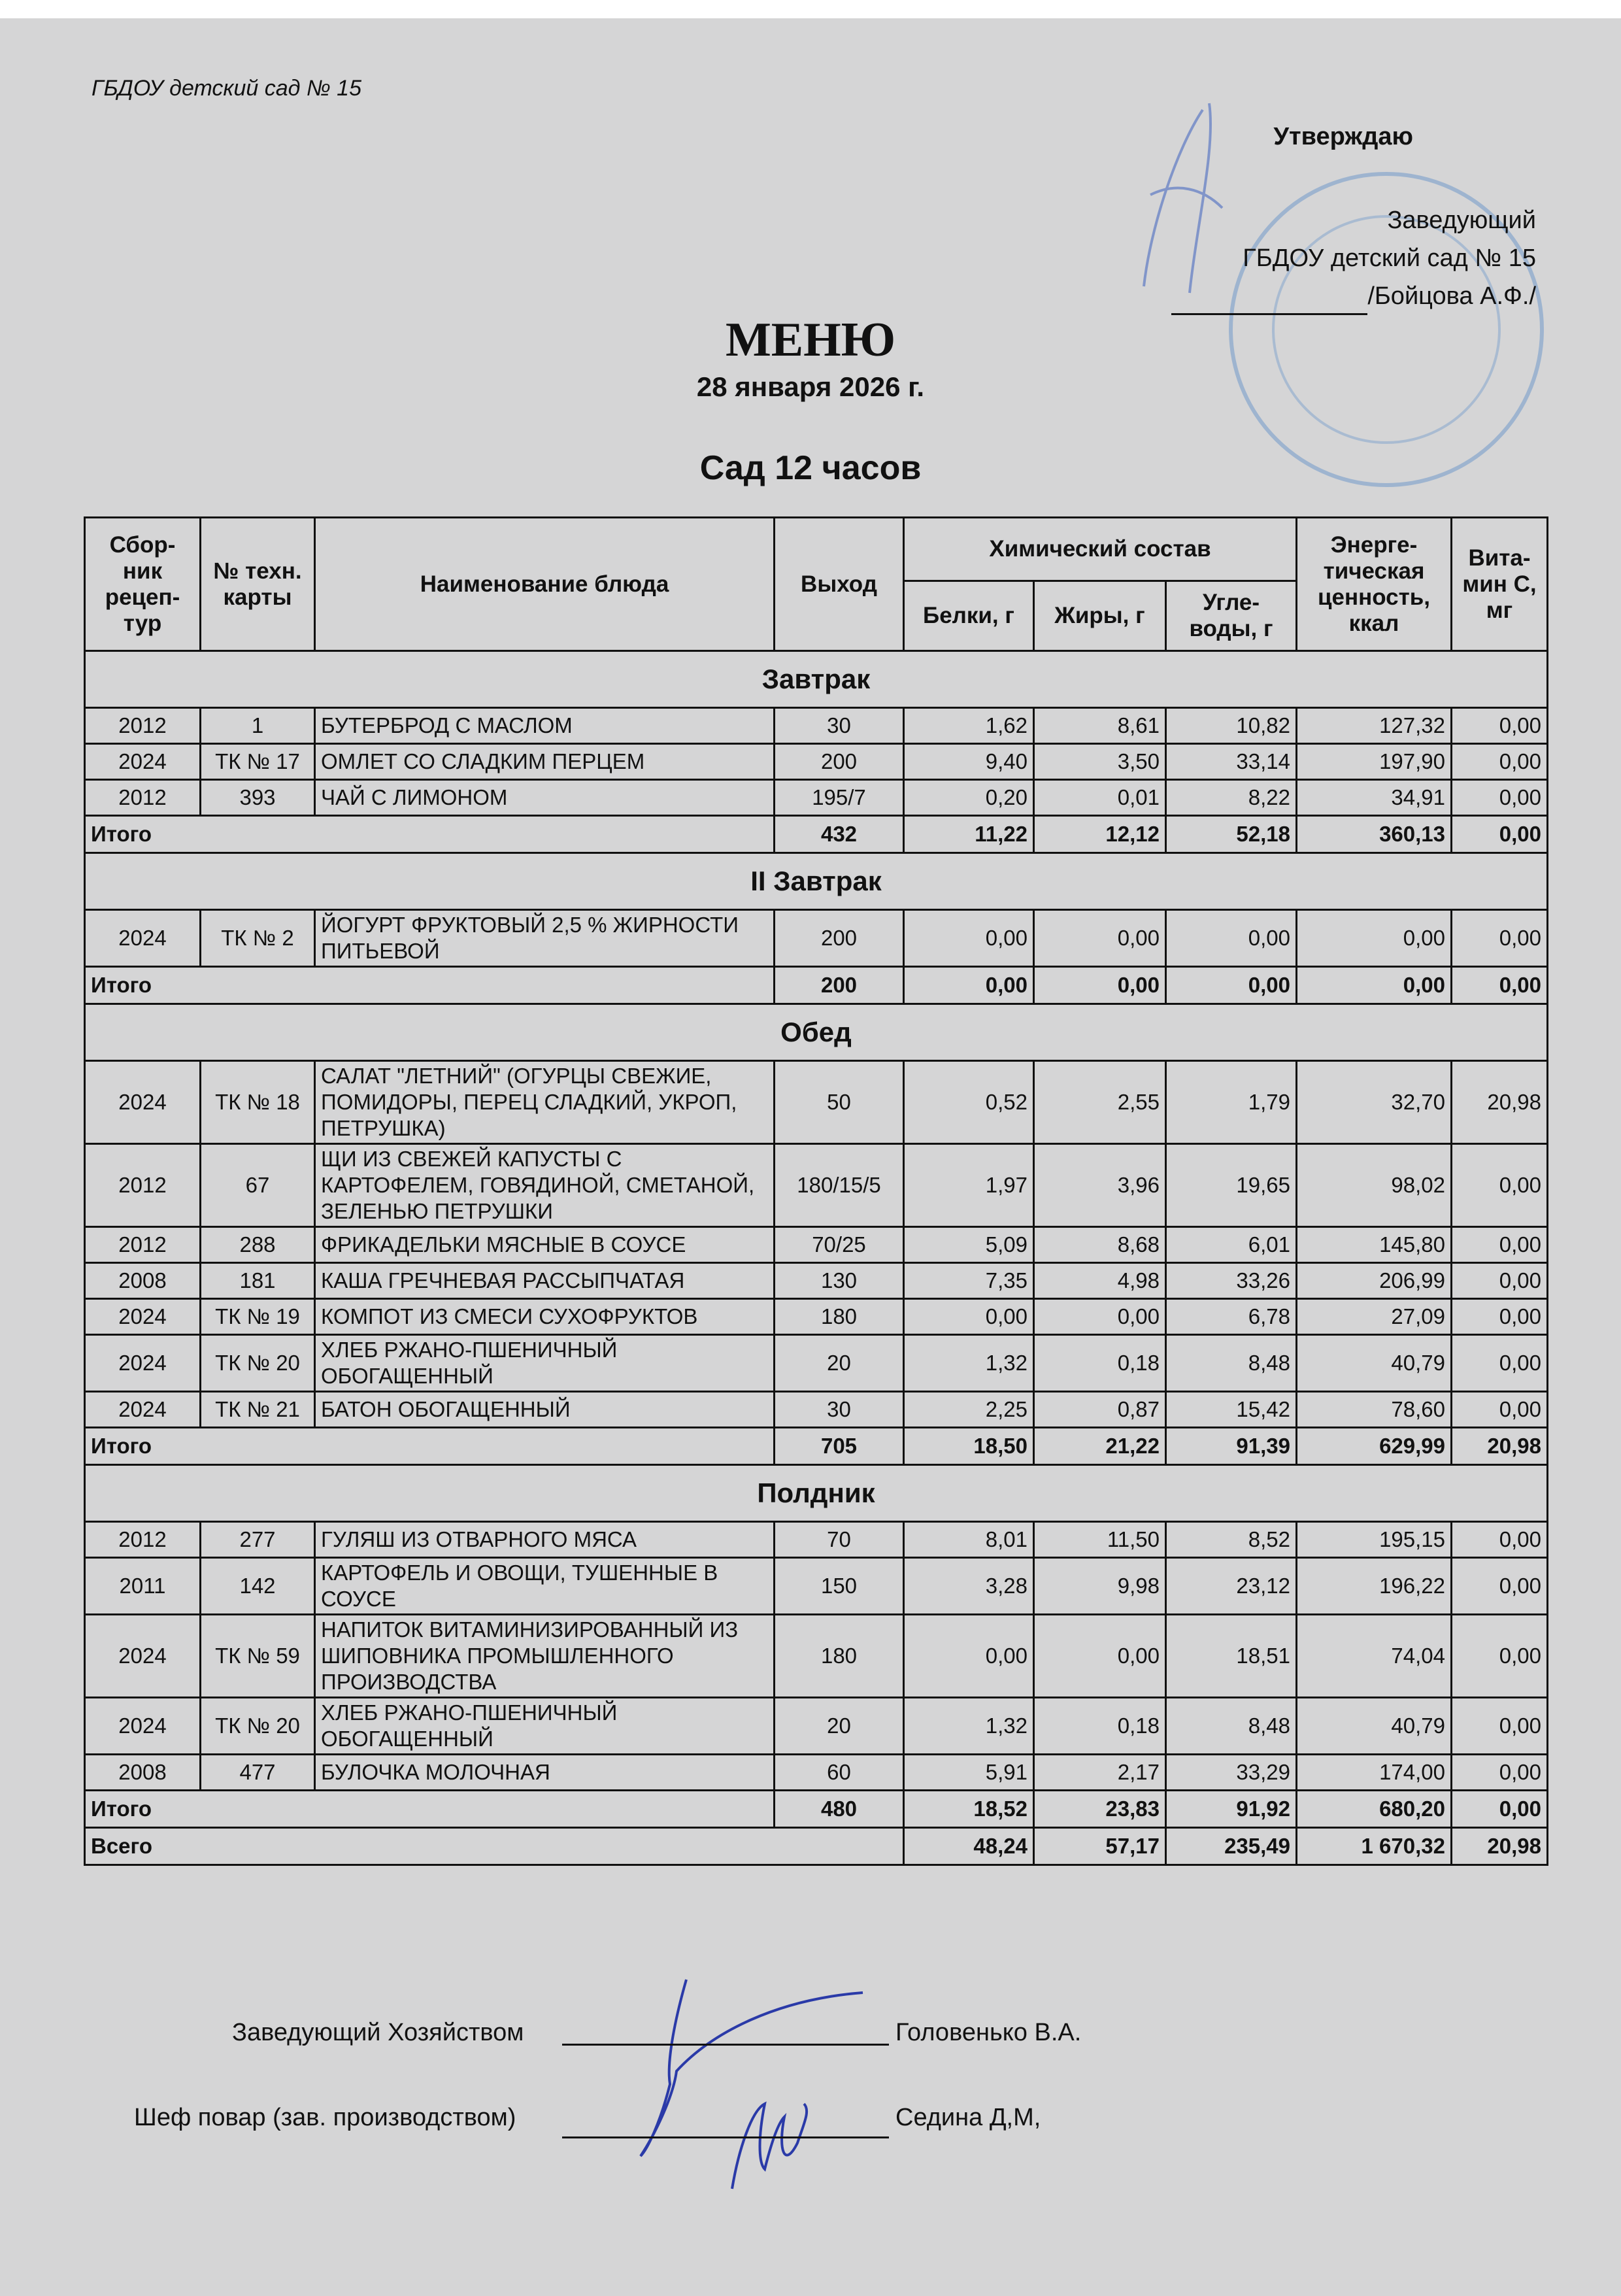  I want to click on cell-proteins: 9,40, so click(969, 762).